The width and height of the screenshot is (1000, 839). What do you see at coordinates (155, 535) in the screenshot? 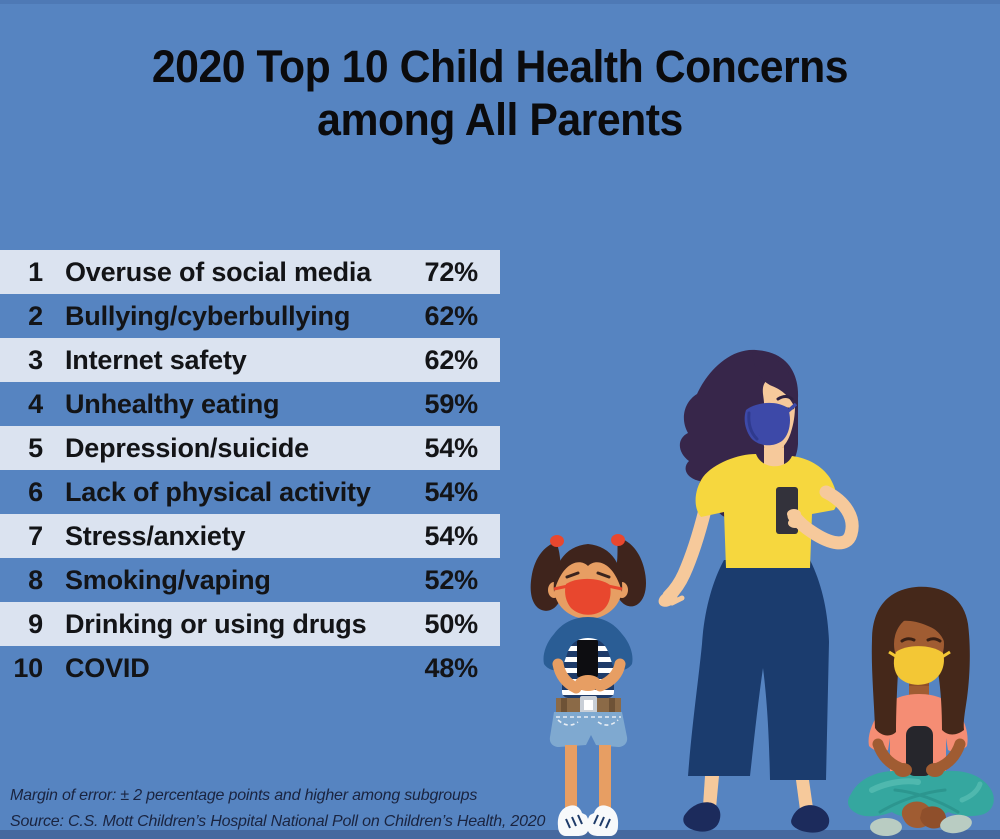
I see `concern-label: Stress/anxiety` at bounding box center [155, 535].